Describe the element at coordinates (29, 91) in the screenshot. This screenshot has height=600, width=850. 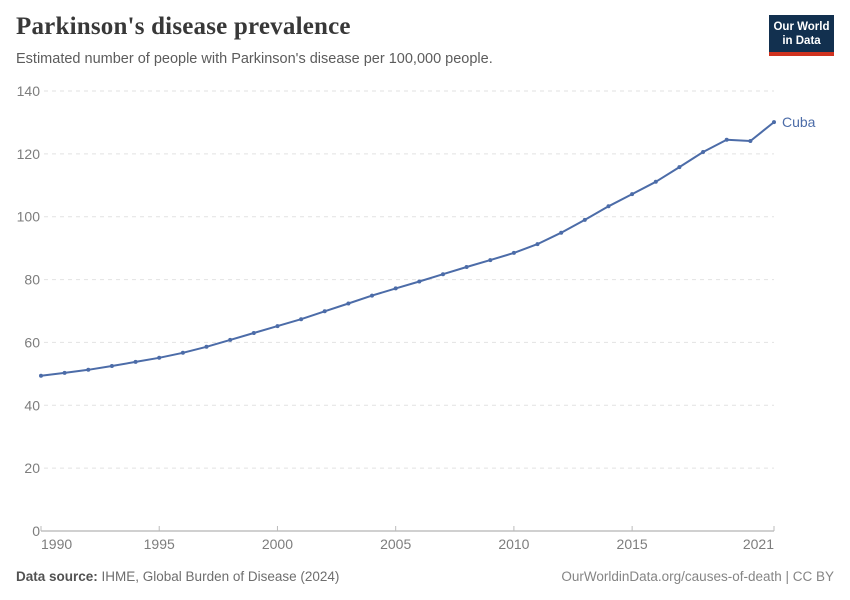
I see `y-axis-tick-label: 140` at that location.